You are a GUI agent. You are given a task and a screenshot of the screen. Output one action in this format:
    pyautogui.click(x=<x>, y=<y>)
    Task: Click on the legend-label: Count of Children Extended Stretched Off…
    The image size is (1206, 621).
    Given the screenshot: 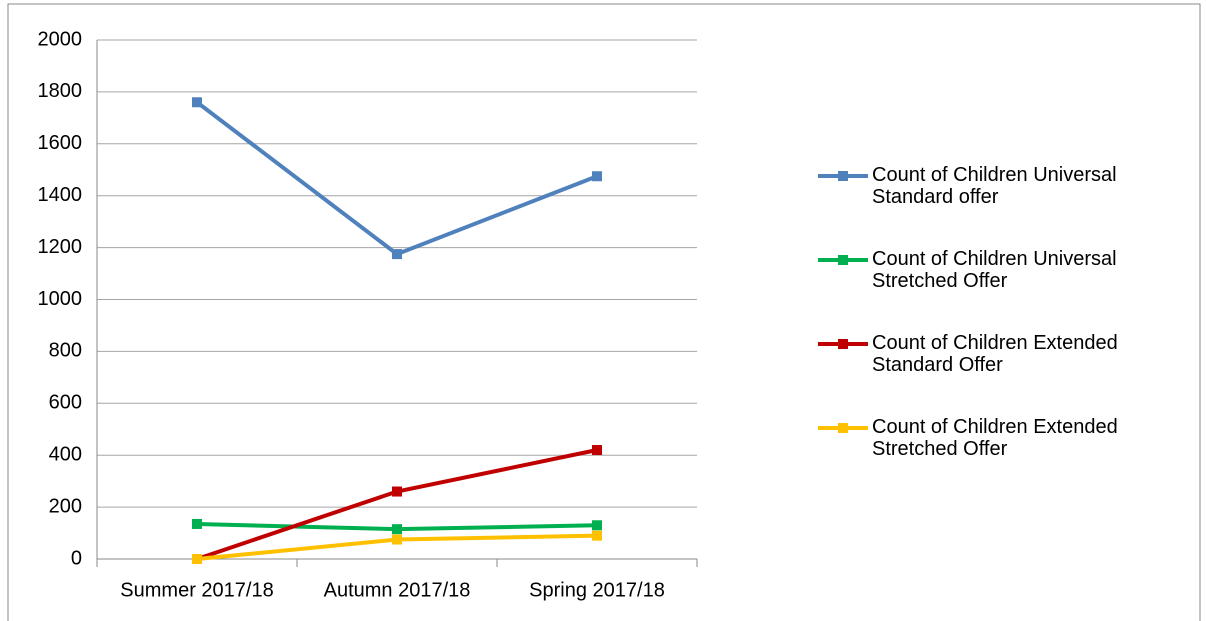 What is the action you would take?
    pyautogui.click(x=995, y=438)
    